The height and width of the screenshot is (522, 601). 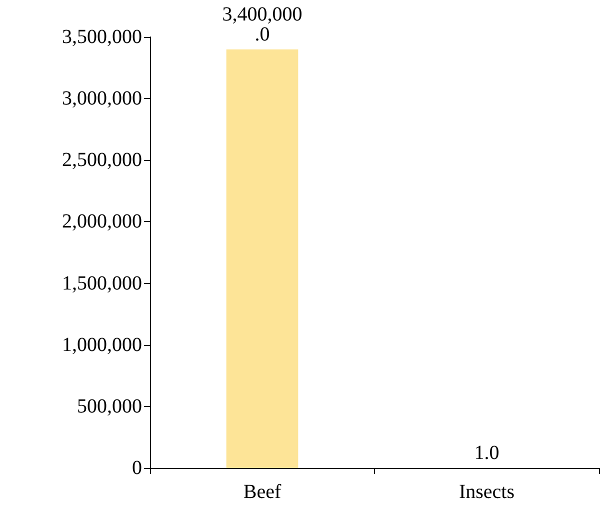 I want to click on y-tick-label: 1,000,000, so click(x=102, y=345).